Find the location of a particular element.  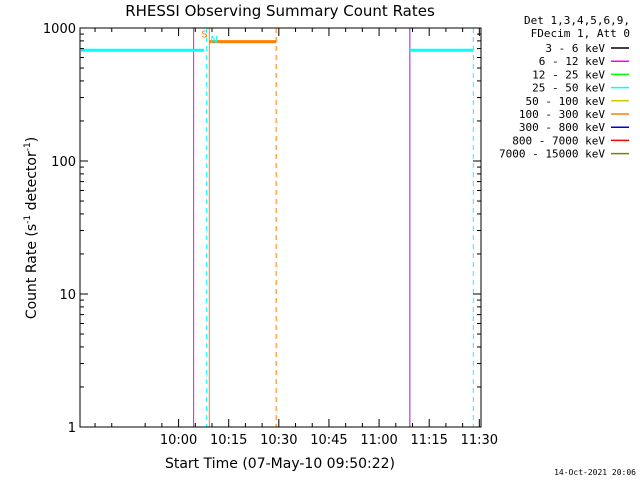

x-tick-label: 11:00 is located at coordinates (378, 440).